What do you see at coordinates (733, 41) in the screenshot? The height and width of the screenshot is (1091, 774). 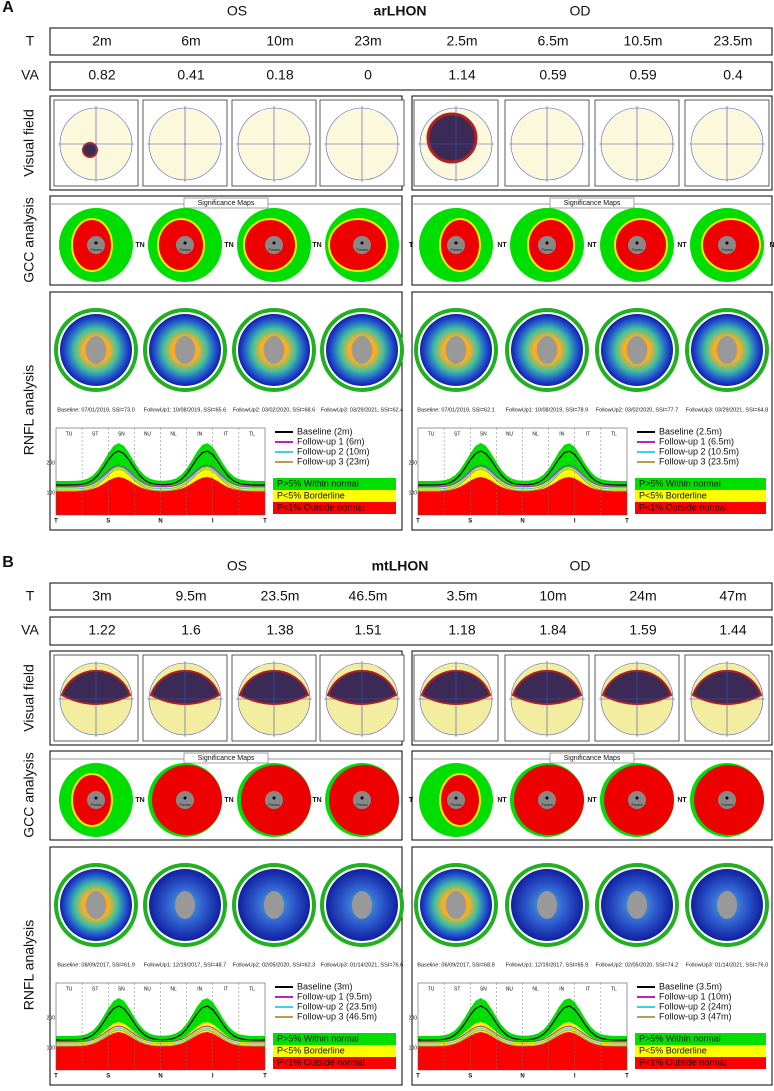 I see `time-label: 23.5m` at bounding box center [733, 41].